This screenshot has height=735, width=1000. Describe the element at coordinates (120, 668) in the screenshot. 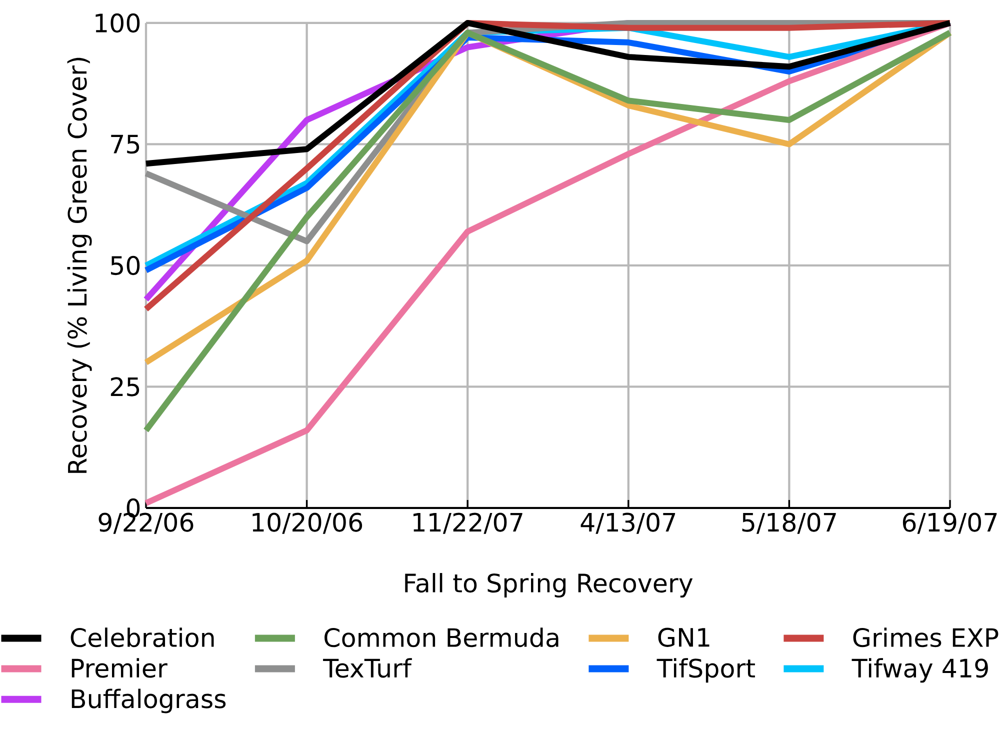

I see `legend-label: Premier` at that location.